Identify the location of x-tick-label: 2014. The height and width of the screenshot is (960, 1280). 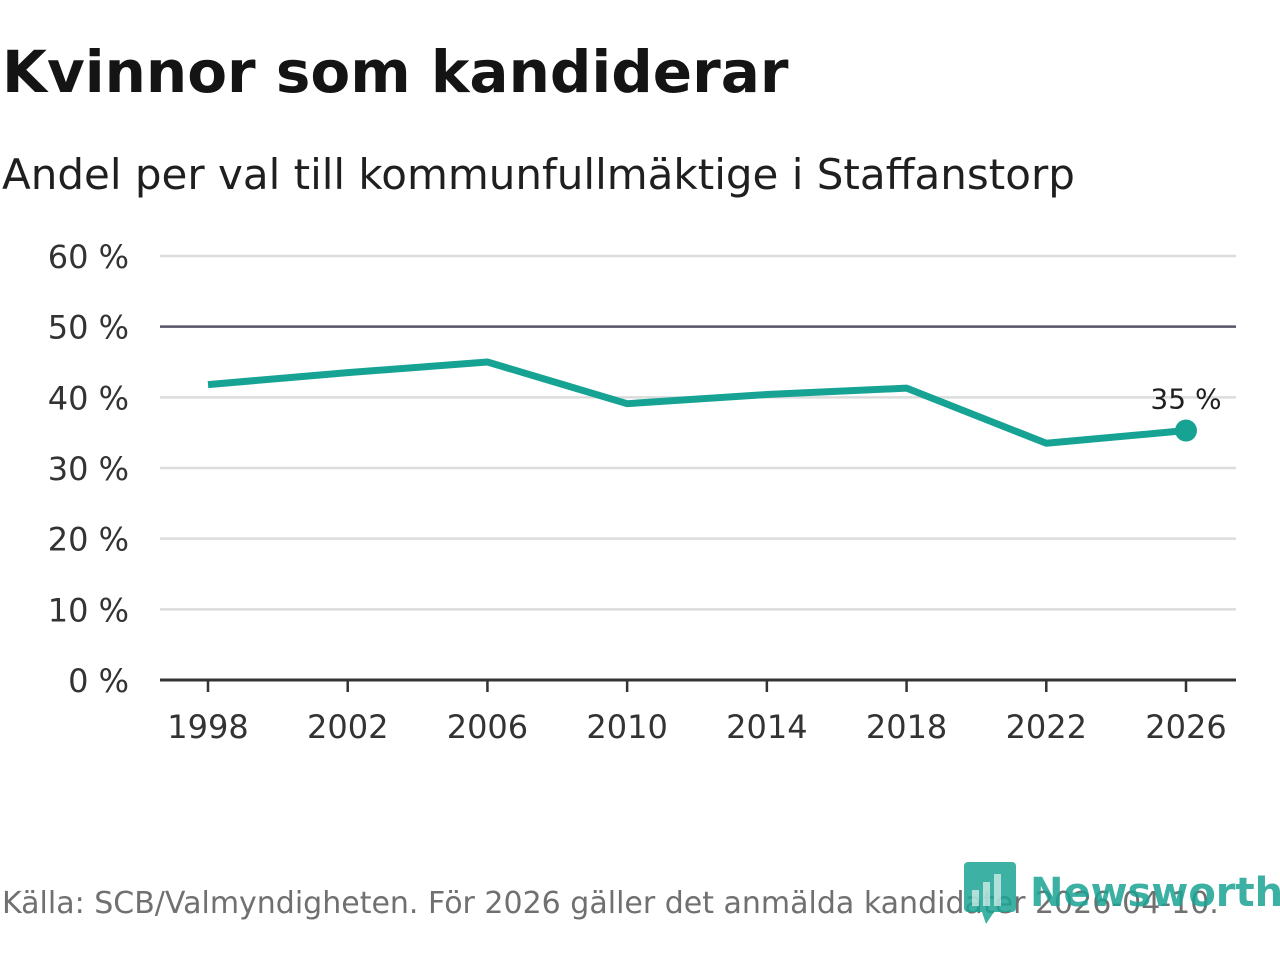
(766, 727).